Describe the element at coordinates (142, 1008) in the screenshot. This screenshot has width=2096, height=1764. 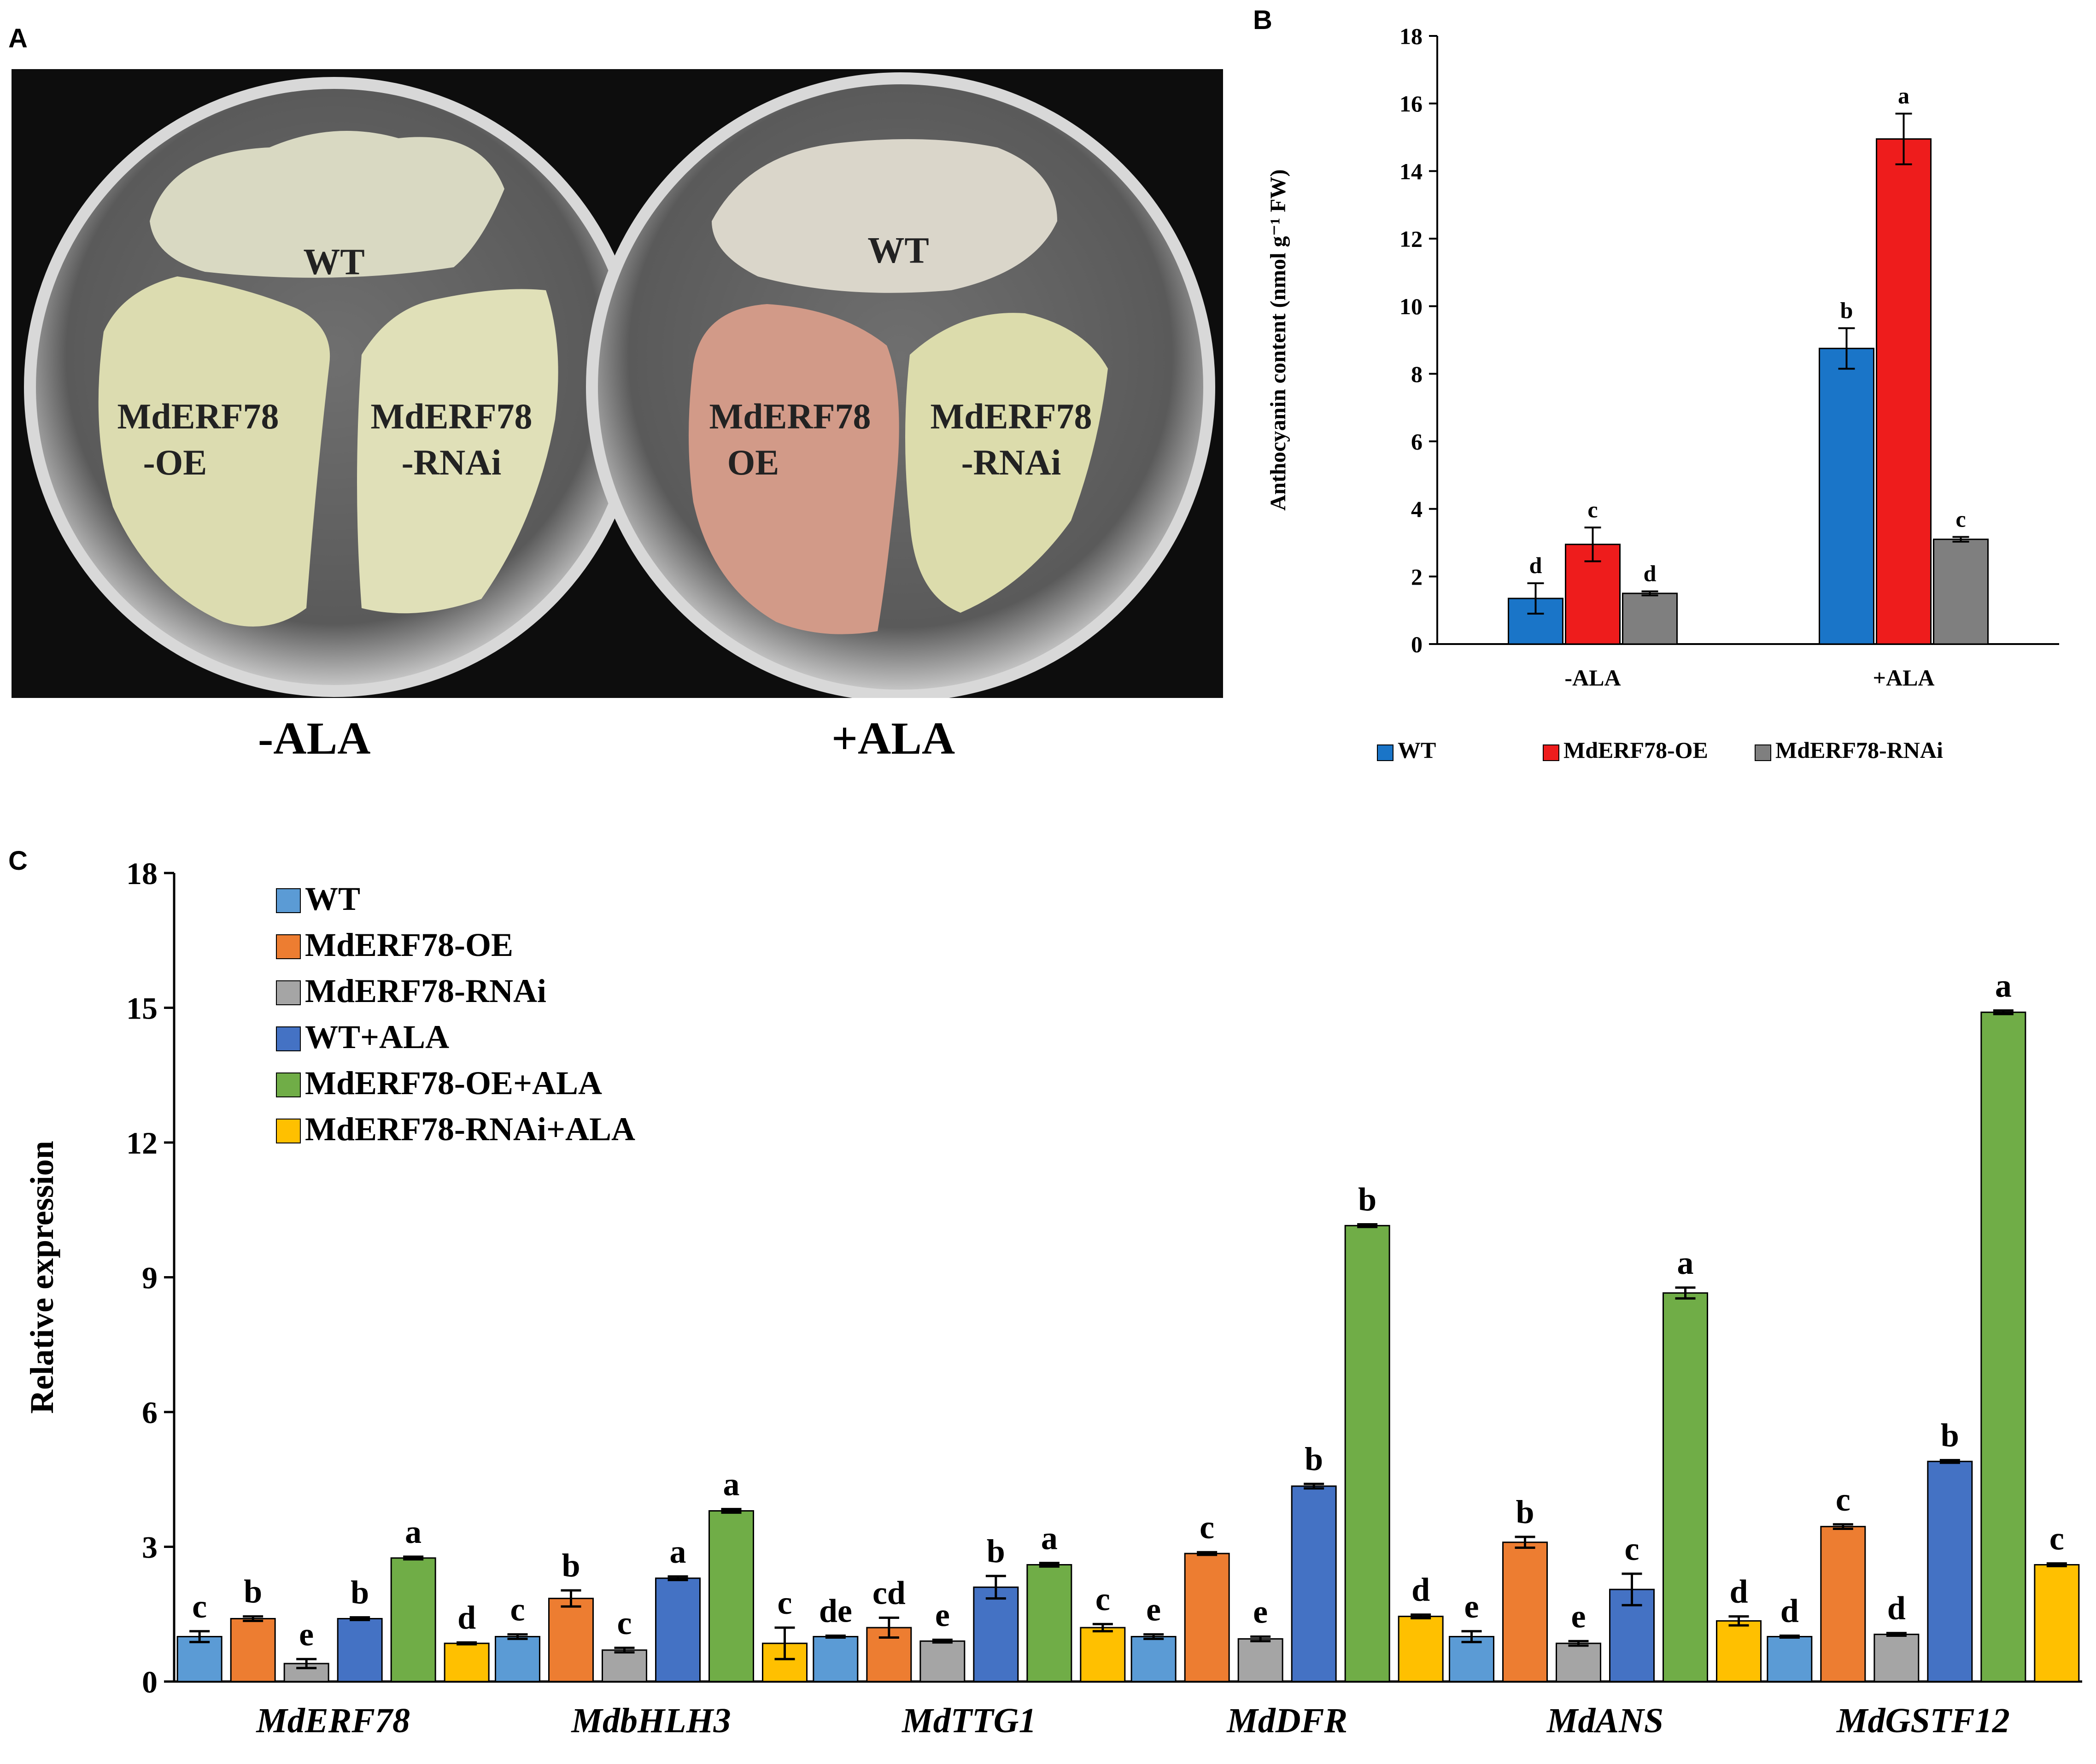
I see `y-tick-label: 15` at that location.